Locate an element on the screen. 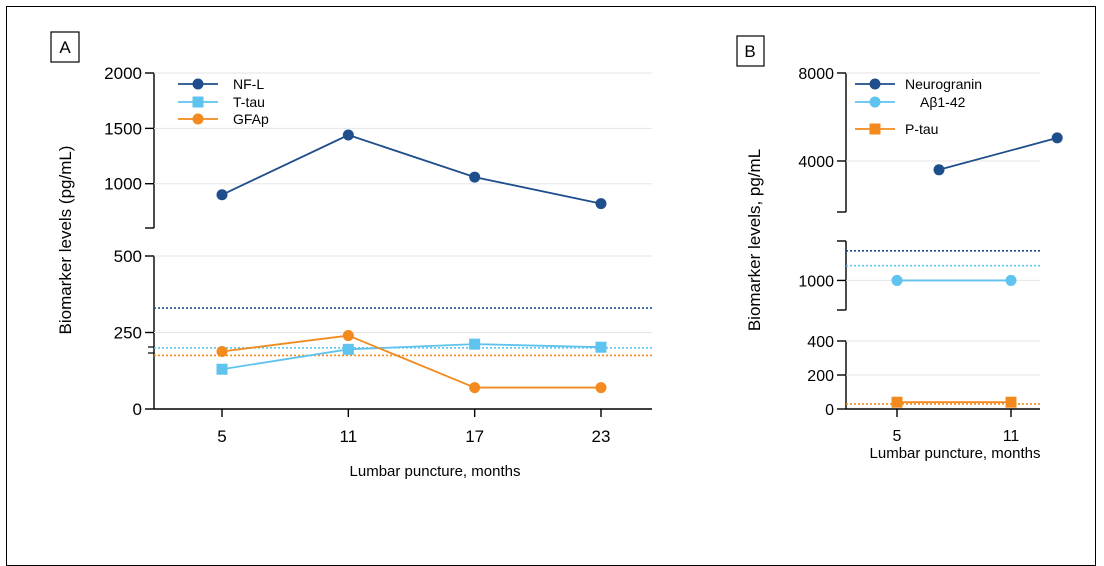 The width and height of the screenshot is (1104, 566). panel-a-lower-y-tick-label: 250 is located at coordinates (128, 333).